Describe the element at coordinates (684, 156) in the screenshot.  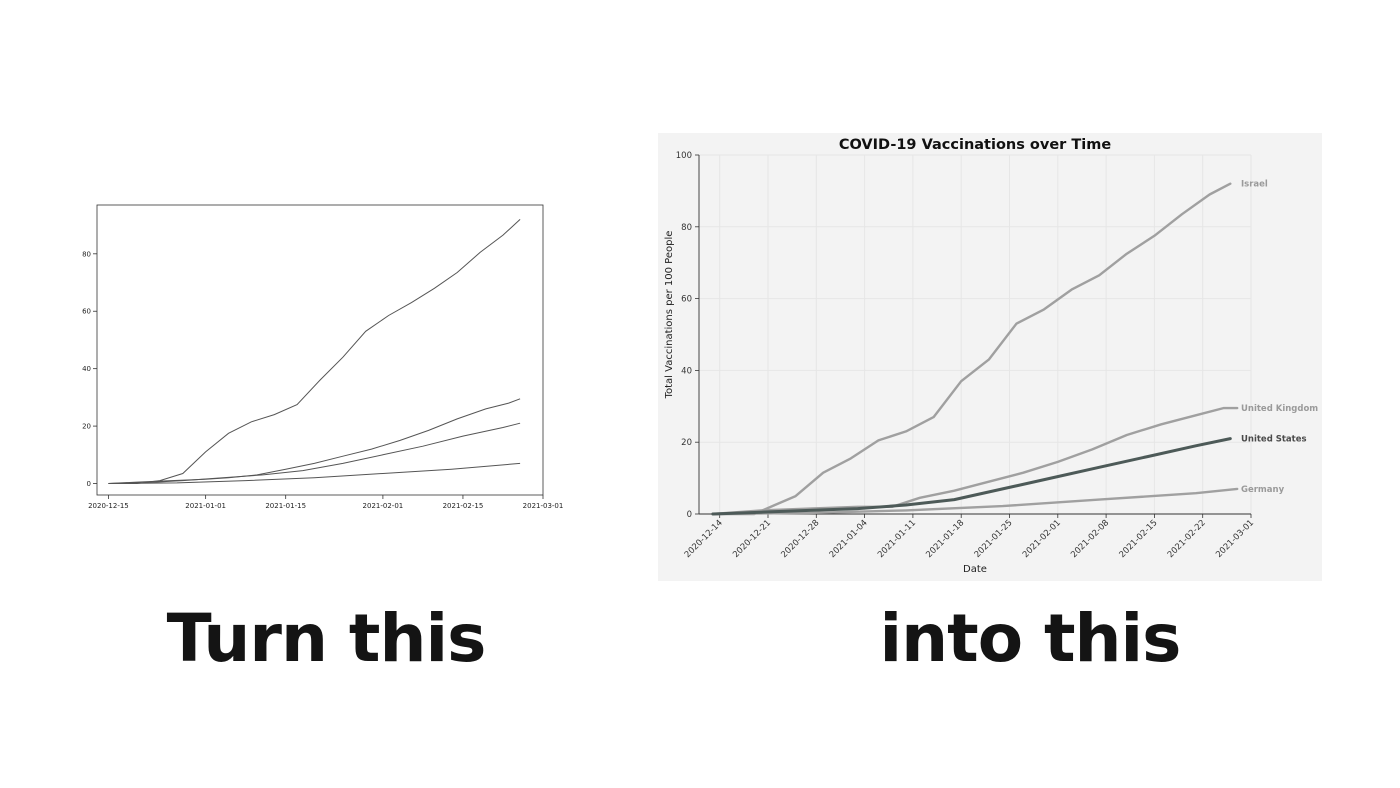
I see `after-y-tick-label: 100` at that location.